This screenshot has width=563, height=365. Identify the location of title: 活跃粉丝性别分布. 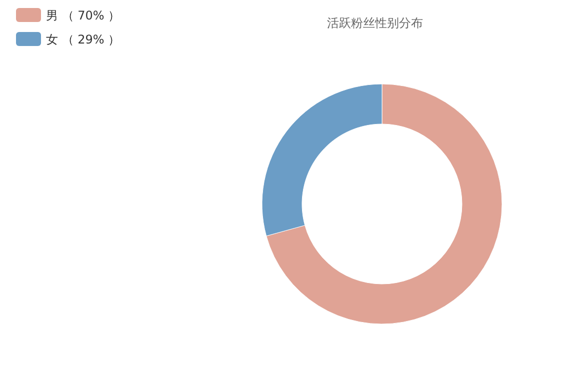
(375, 23).